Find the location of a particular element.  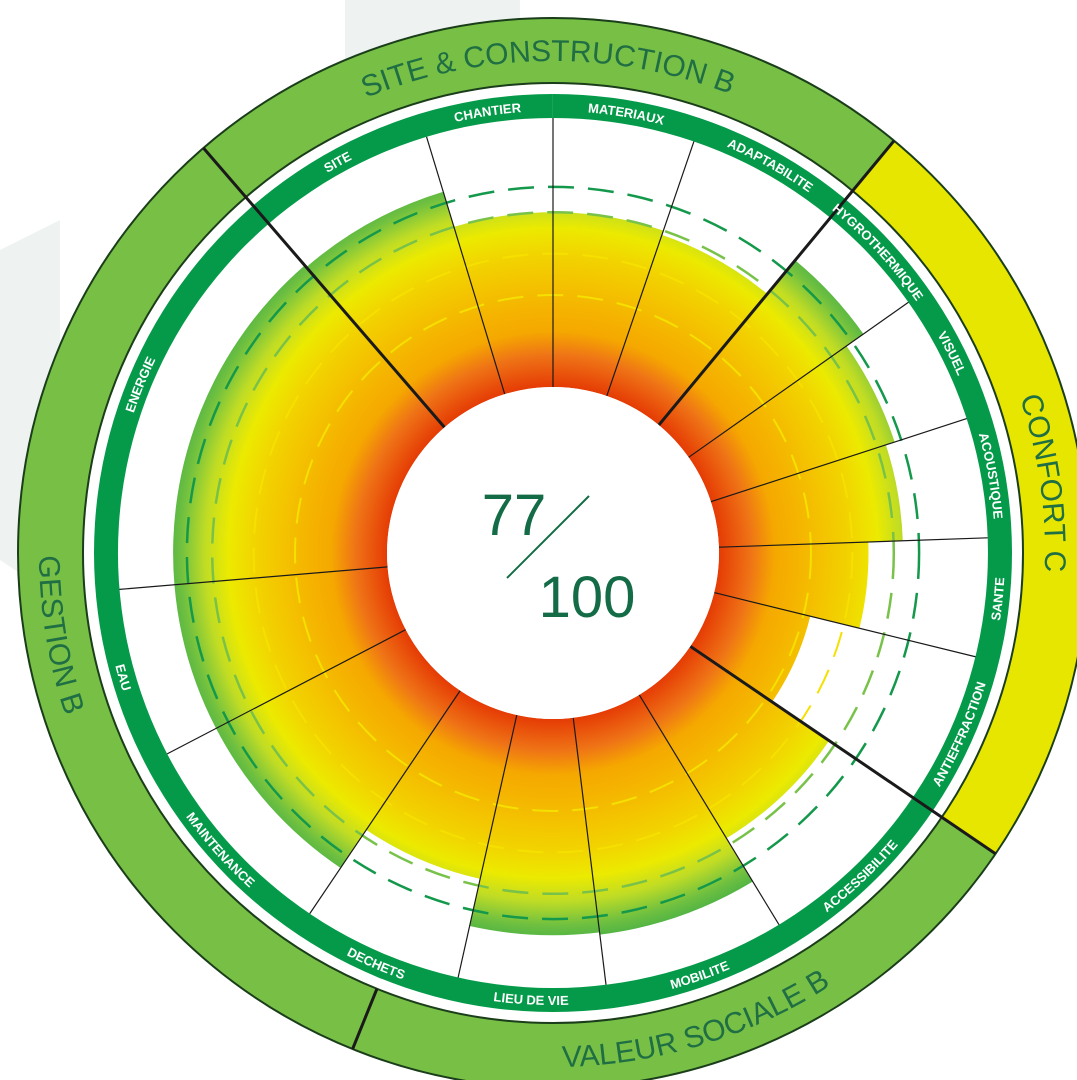

criterion-label-lieu-de-vie: LIEU DE VIE is located at coordinates (531, 998).